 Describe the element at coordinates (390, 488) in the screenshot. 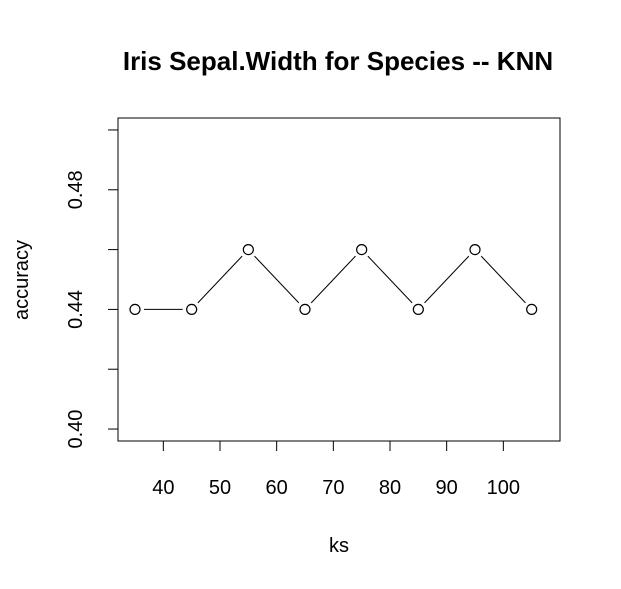

I see `x-tick-label: 80` at that location.